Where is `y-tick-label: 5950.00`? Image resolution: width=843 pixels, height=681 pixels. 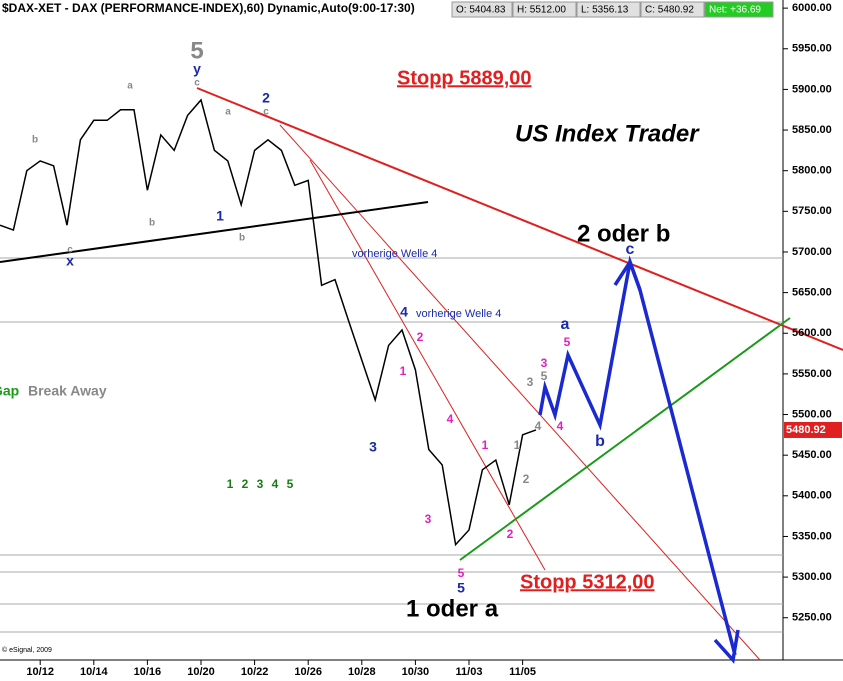
y-tick-label: 5950.00 is located at coordinates (812, 49).